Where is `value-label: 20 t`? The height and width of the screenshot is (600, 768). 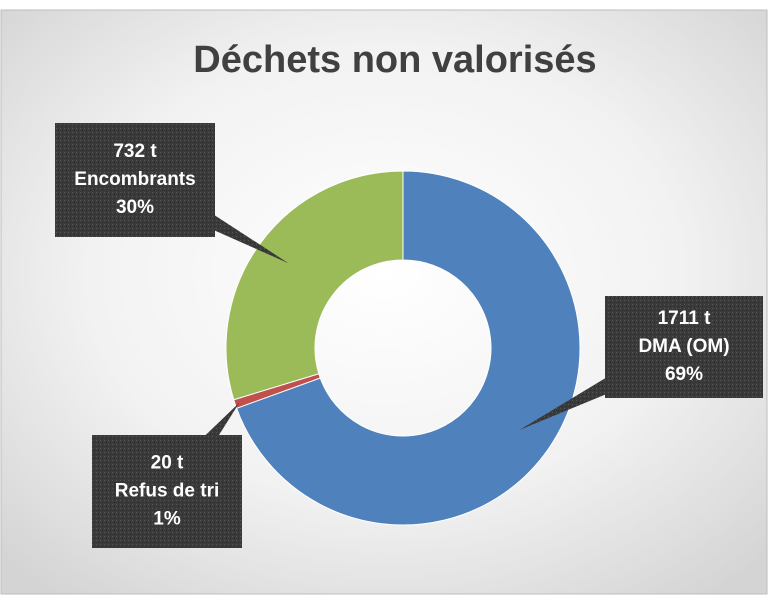 value-label: 20 t is located at coordinates (167, 463).